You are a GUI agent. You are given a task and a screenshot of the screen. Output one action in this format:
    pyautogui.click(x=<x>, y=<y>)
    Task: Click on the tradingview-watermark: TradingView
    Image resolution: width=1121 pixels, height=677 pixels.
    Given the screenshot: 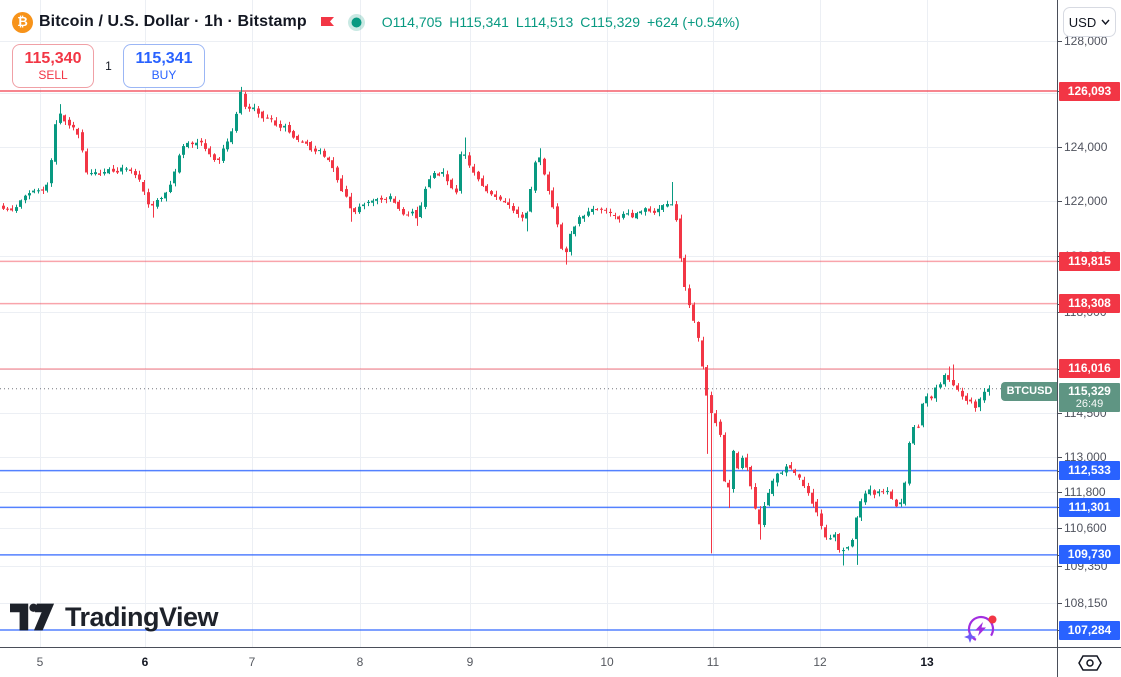 What is the action you would take?
    pyautogui.click(x=114, y=617)
    